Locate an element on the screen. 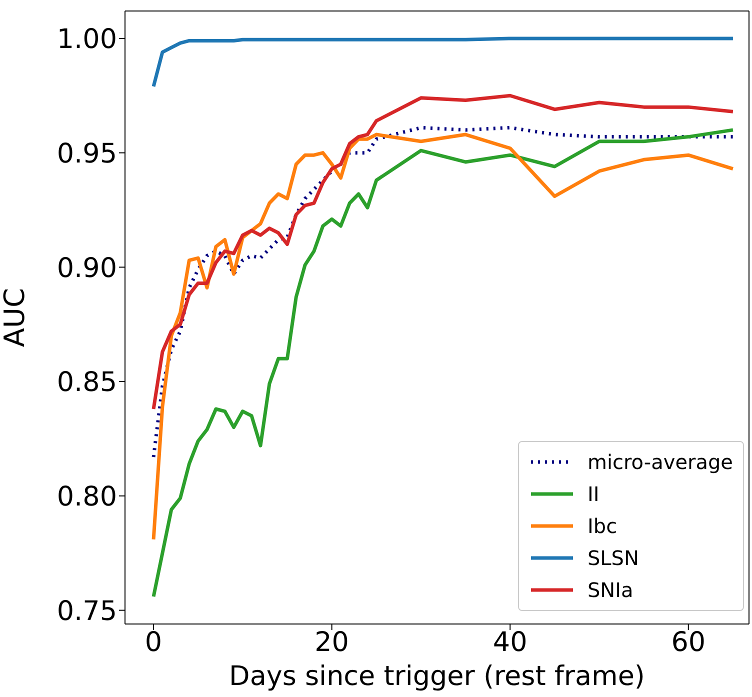 The height and width of the screenshot is (697, 752). x-tick-label: 60 is located at coordinates (688, 642).